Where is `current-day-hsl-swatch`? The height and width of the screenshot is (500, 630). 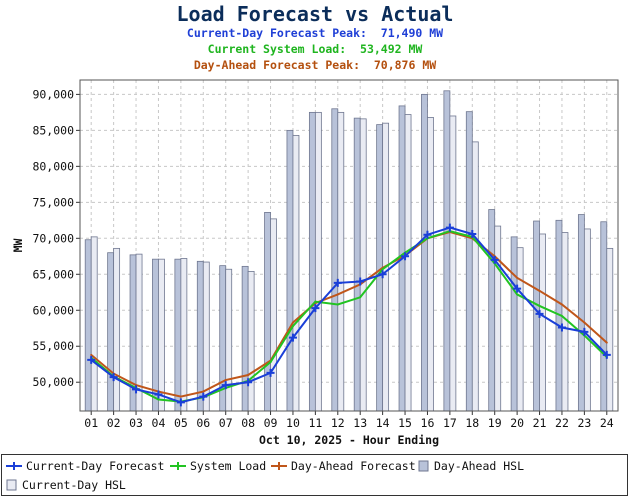 current-day-hsl-swatch is located at coordinates (11, 485).